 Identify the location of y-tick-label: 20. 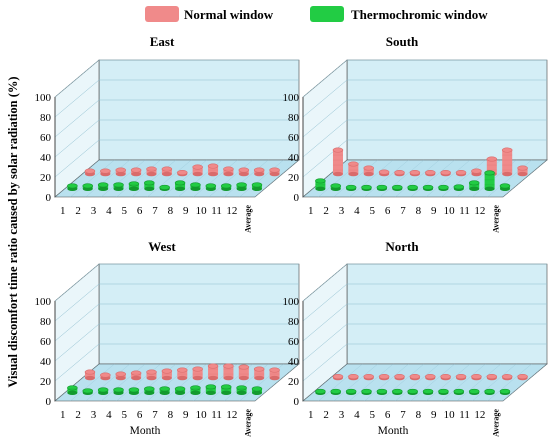
(46, 382).